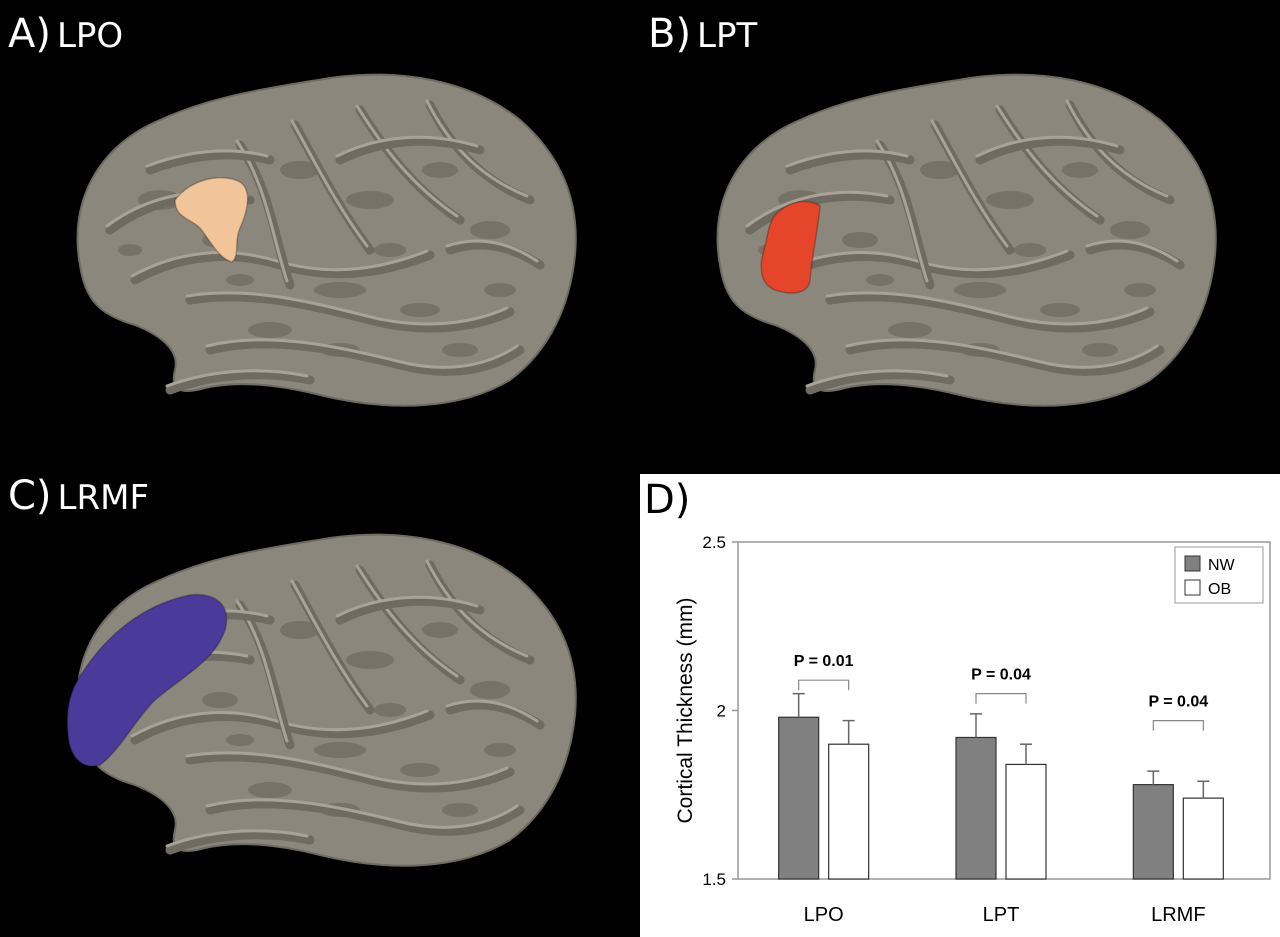 The width and height of the screenshot is (1280, 937). Describe the element at coordinates (714, 879) in the screenshot. I see `y-tick-label: 1.5` at that location.